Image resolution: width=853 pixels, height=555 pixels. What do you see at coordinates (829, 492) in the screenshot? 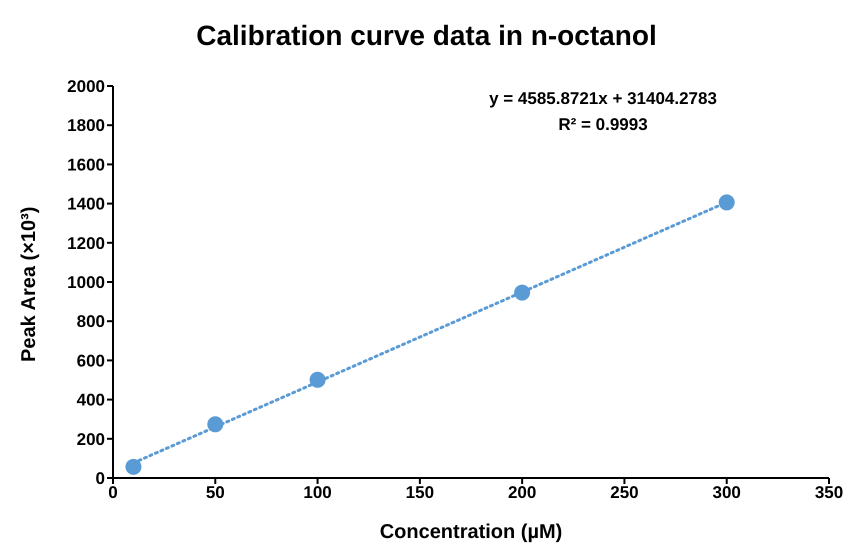
I see `x-tick-label: 350` at bounding box center [829, 492].